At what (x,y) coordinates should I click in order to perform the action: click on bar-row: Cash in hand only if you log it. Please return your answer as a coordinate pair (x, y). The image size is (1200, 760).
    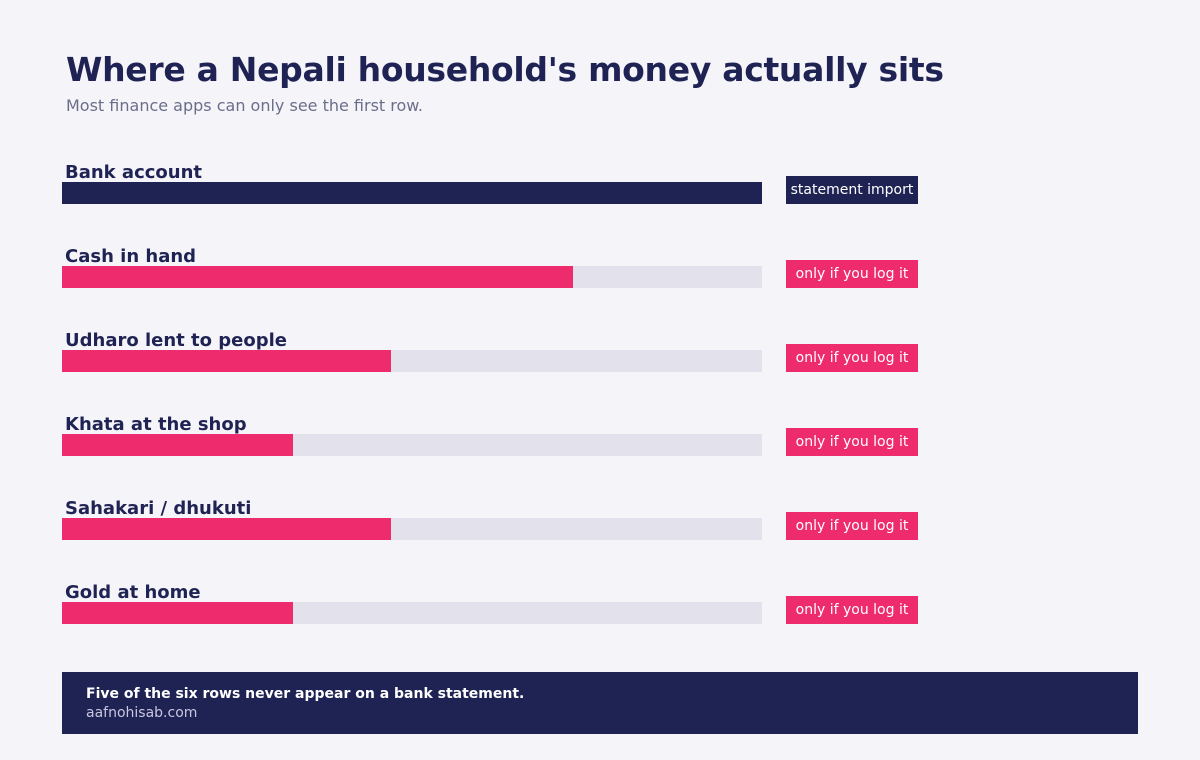
    Looking at the image, I should click on (600, 288).